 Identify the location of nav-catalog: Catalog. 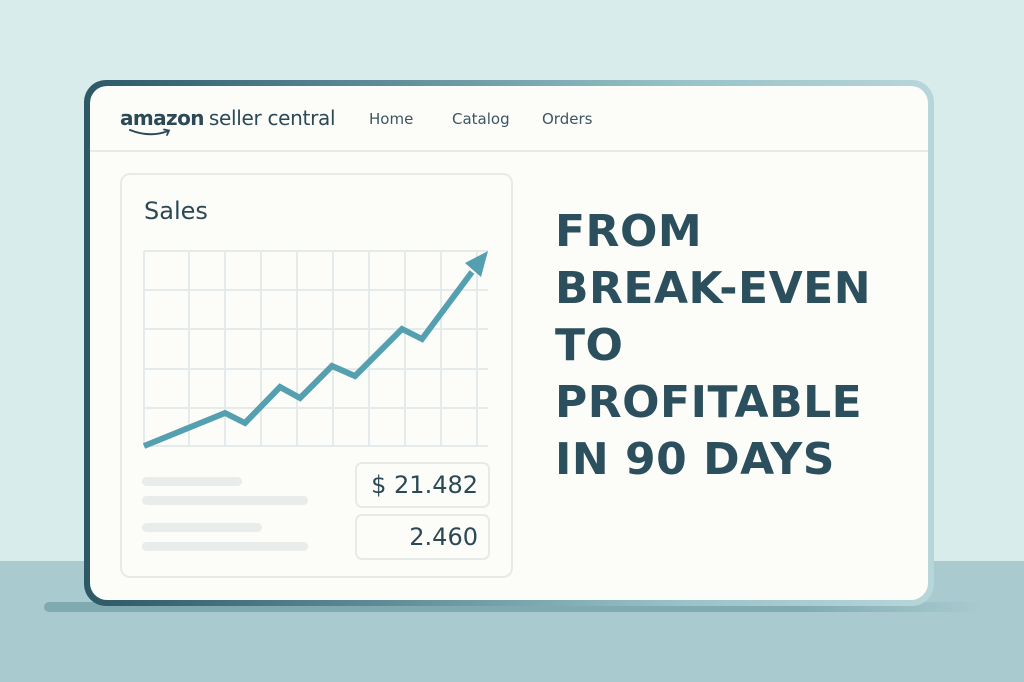
(481, 119).